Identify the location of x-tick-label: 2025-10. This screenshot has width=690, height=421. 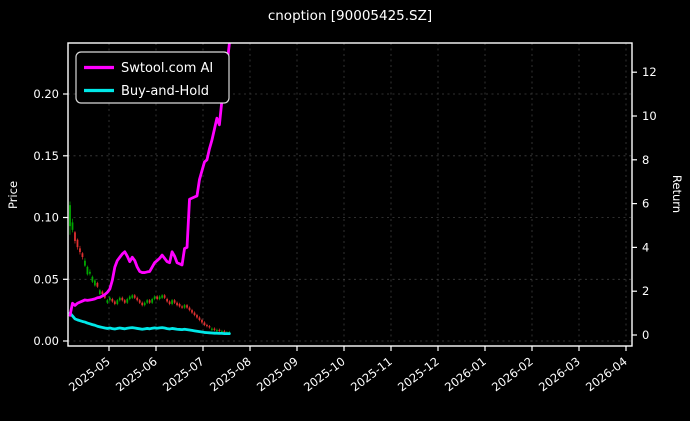
(324, 374).